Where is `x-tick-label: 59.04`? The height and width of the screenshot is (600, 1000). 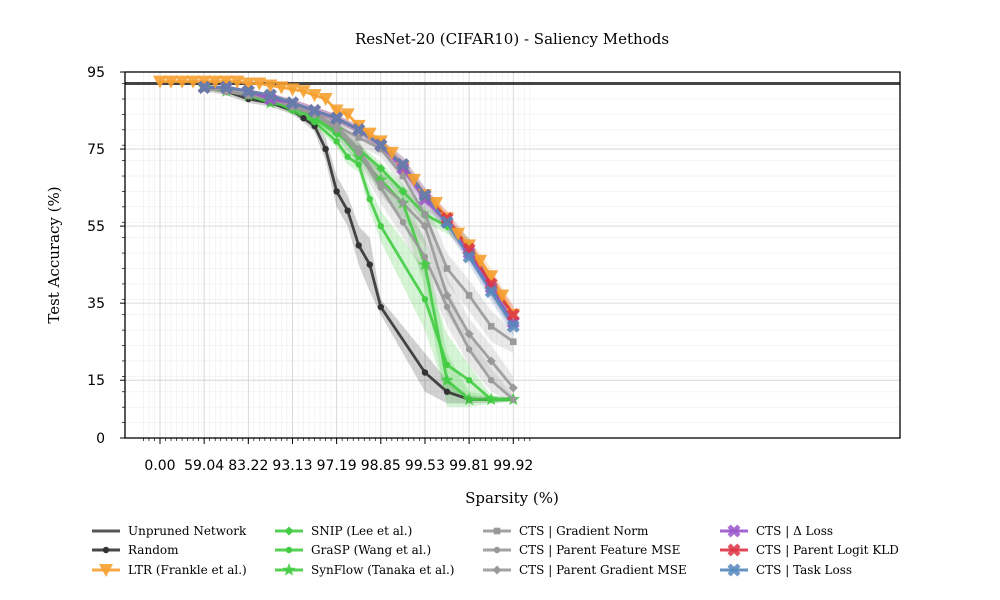 x-tick-label: 59.04 is located at coordinates (204, 466).